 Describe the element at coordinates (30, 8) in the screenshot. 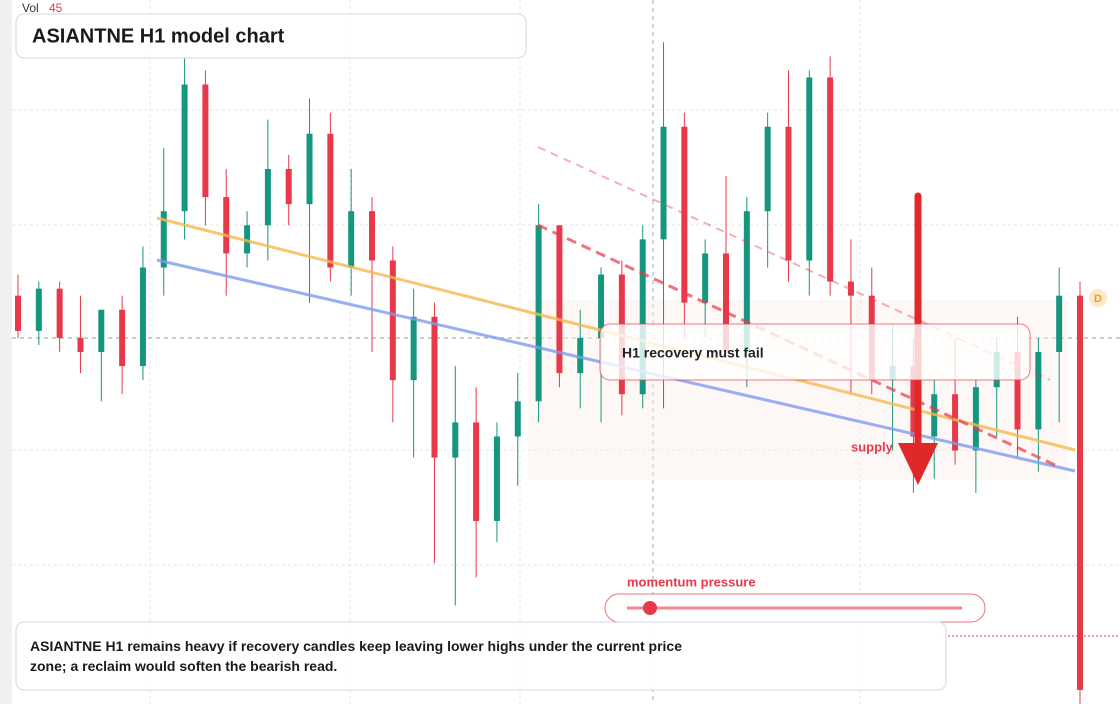

I see `volume-label: Vol` at that location.